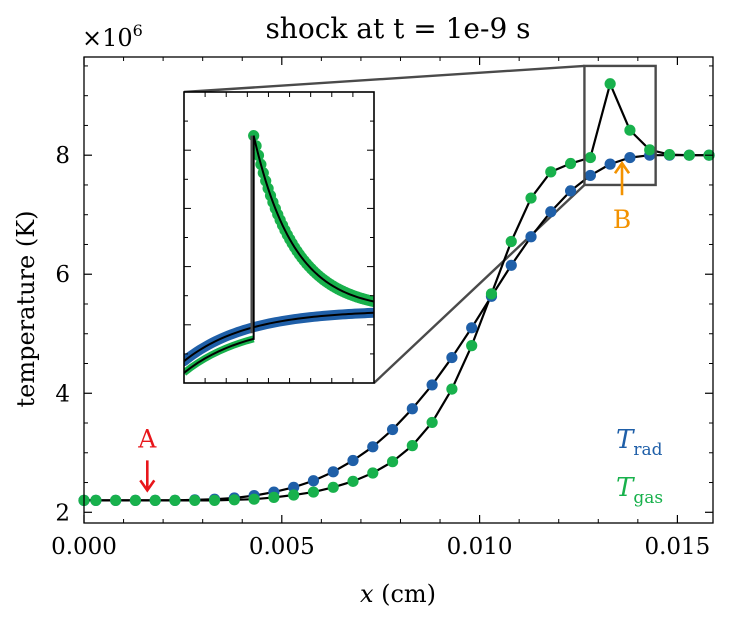 This screenshot has width=731, height=622. Describe the element at coordinates (112, 36) in the screenshot. I see `y-offset-label: ×10⁶` at that location.